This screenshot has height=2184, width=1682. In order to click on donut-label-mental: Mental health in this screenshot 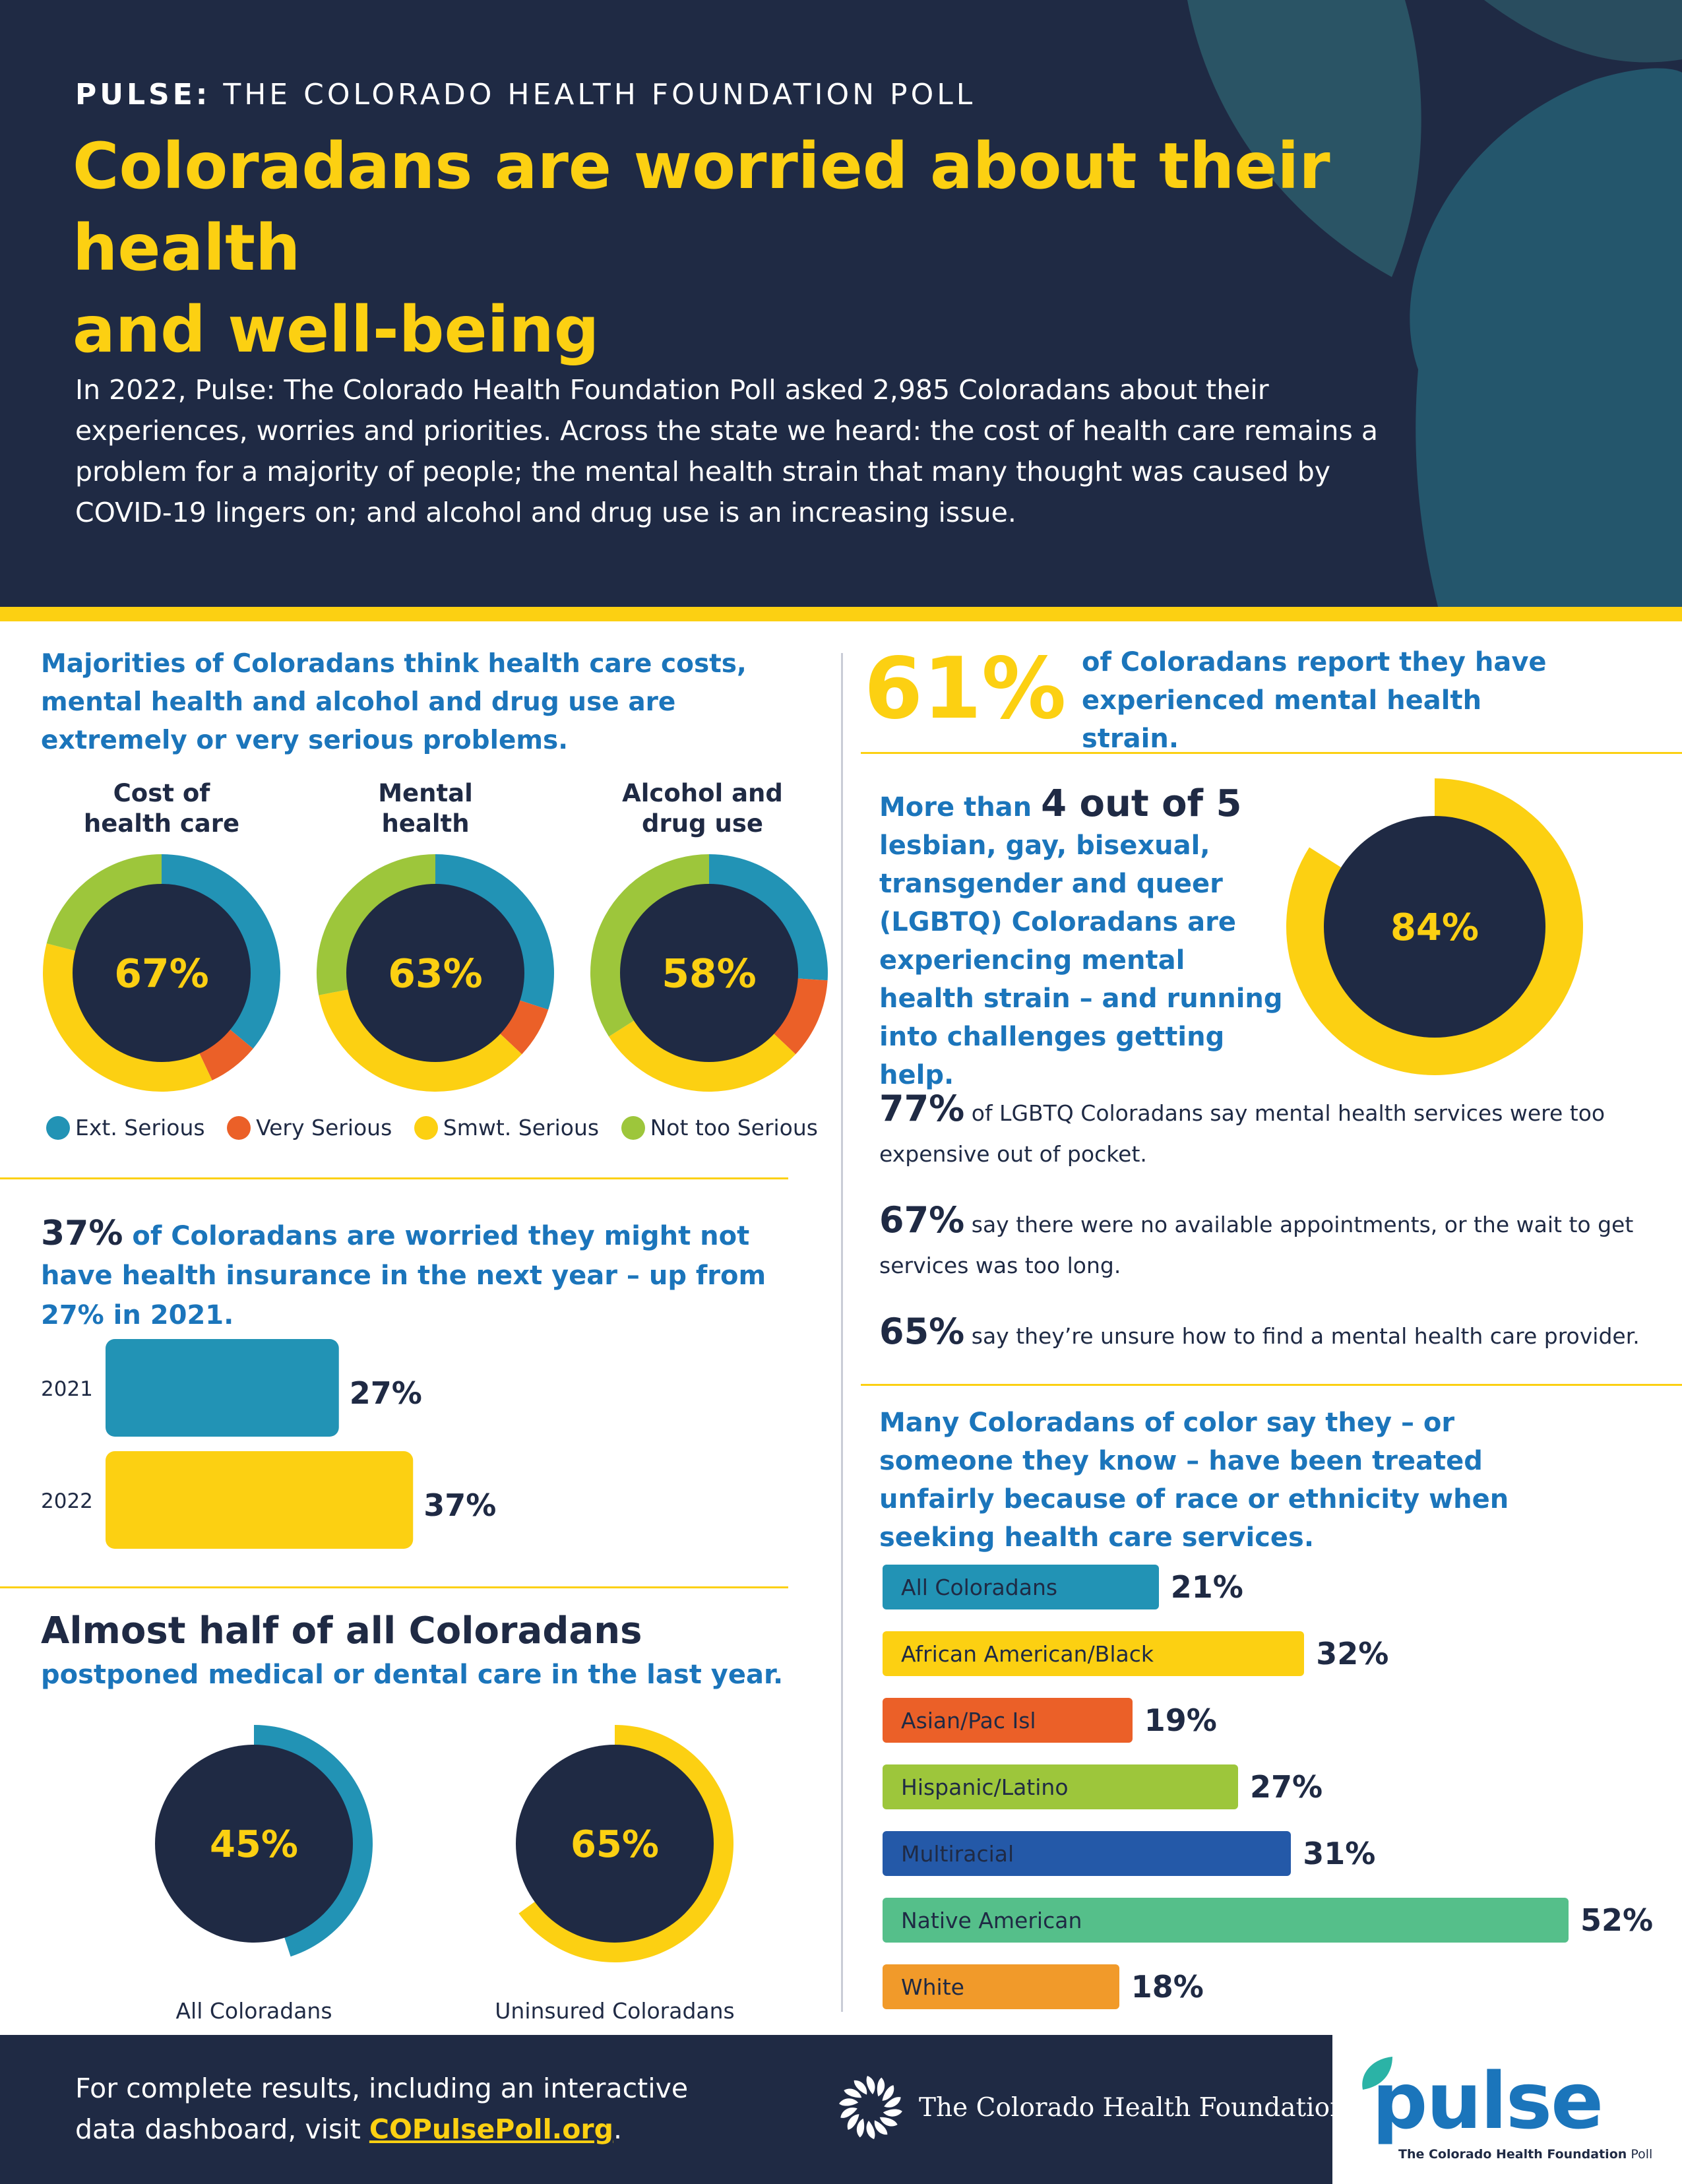, I will do `click(426, 808)`.